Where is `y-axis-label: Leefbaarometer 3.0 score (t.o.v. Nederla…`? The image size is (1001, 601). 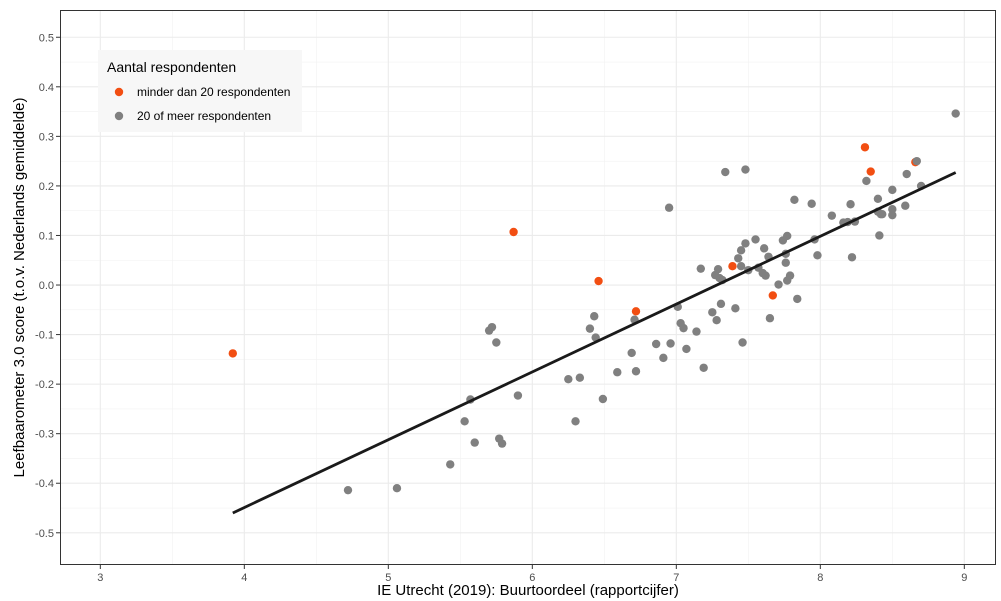 y-axis-label: Leefbaarometer 3.0 score (t.o.v. Nederla… is located at coordinates (19, 288).